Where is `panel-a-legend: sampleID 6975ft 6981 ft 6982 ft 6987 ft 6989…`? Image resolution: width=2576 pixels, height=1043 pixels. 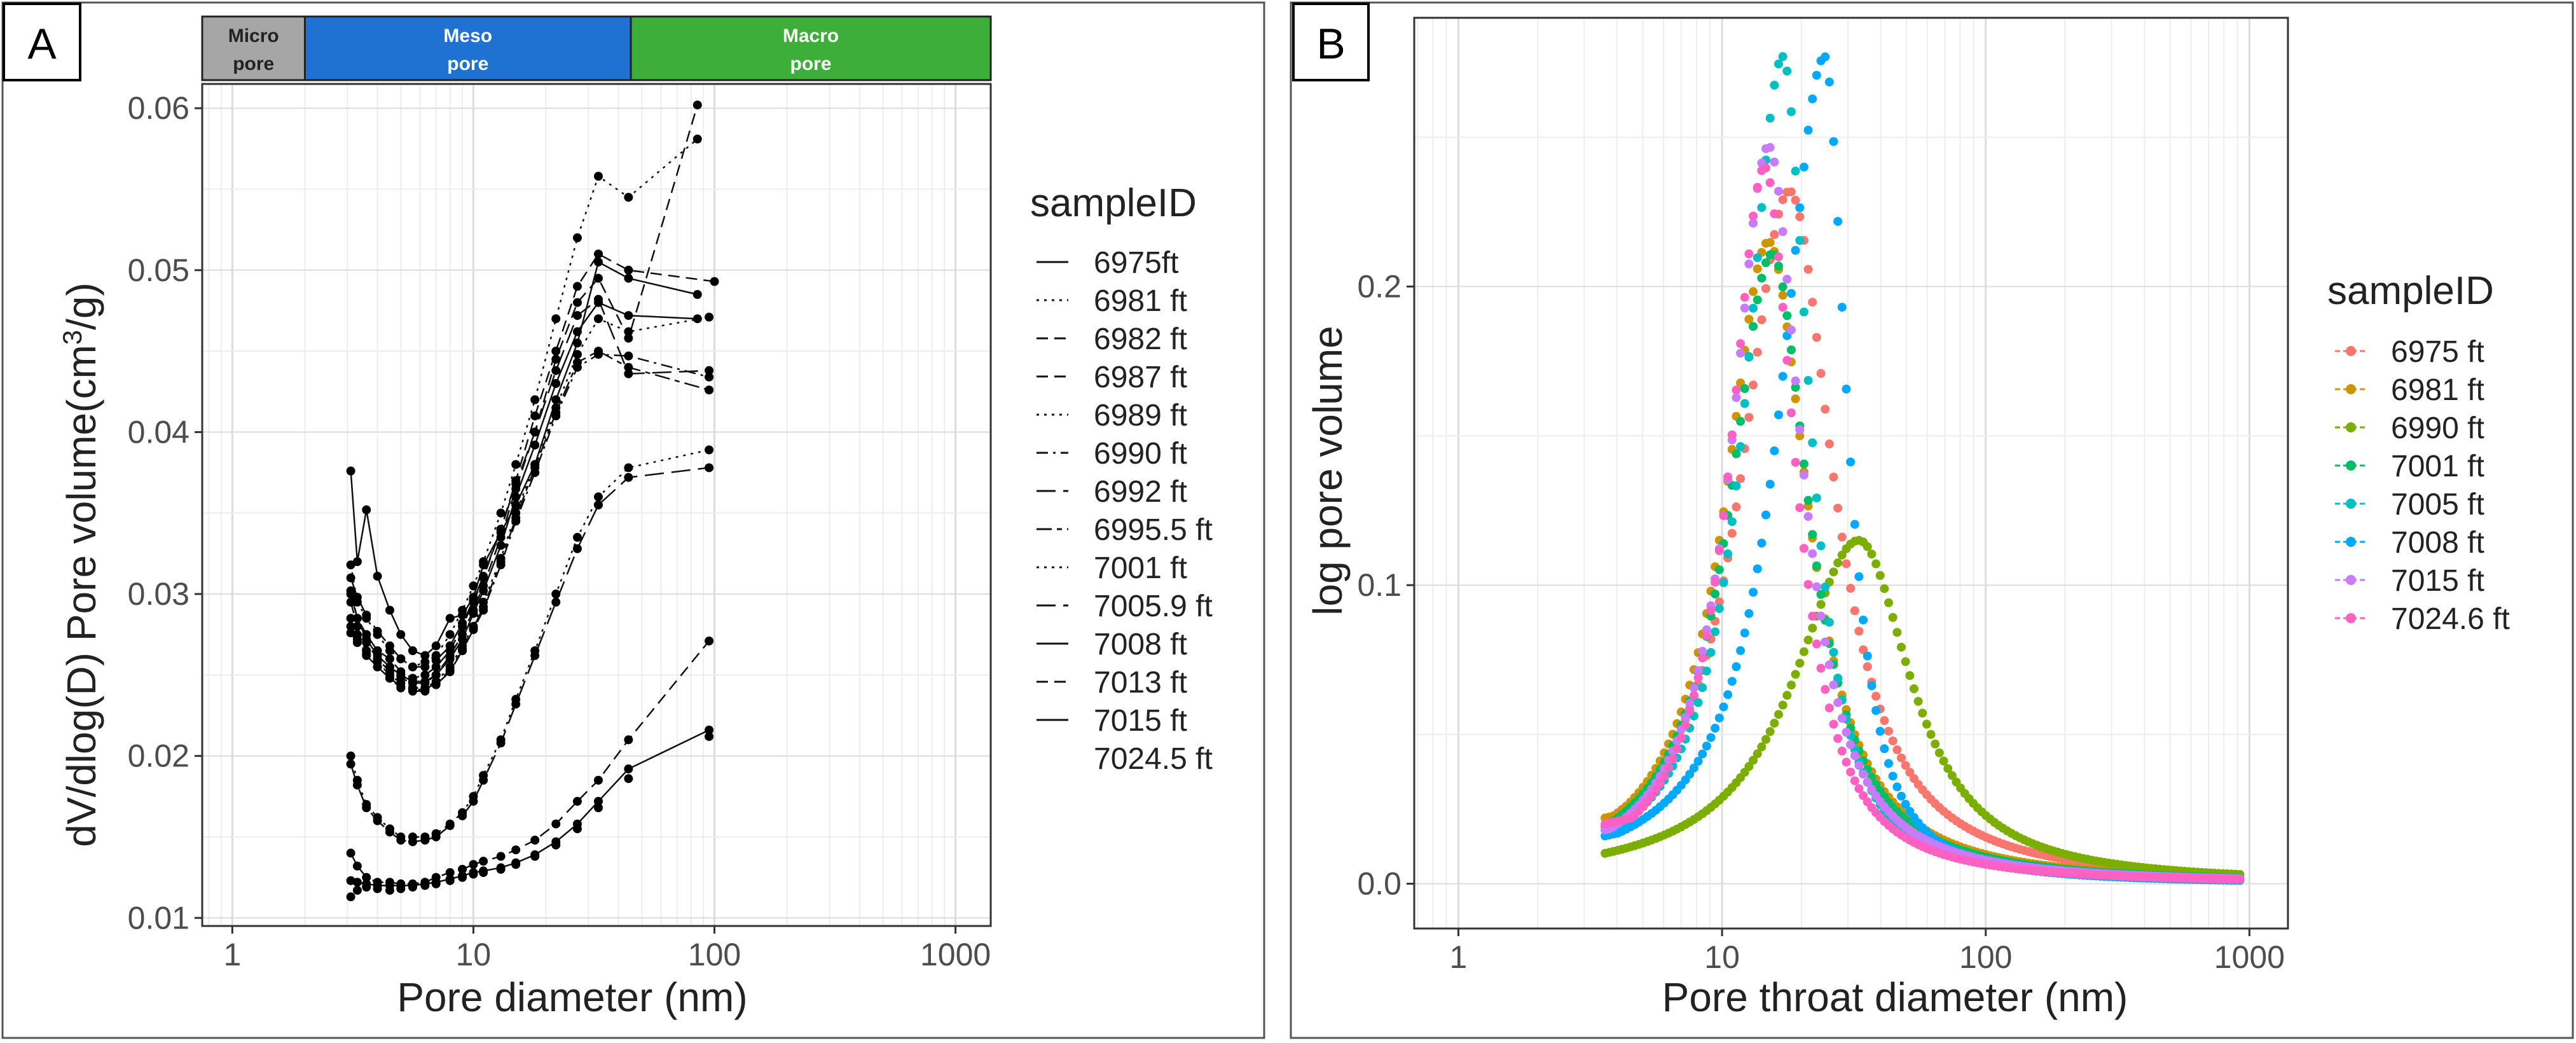
panel-a-legend: sampleID 6975ft 6981 ft 6982 ft 6987 ft 6989… is located at coordinates (1121, 479).